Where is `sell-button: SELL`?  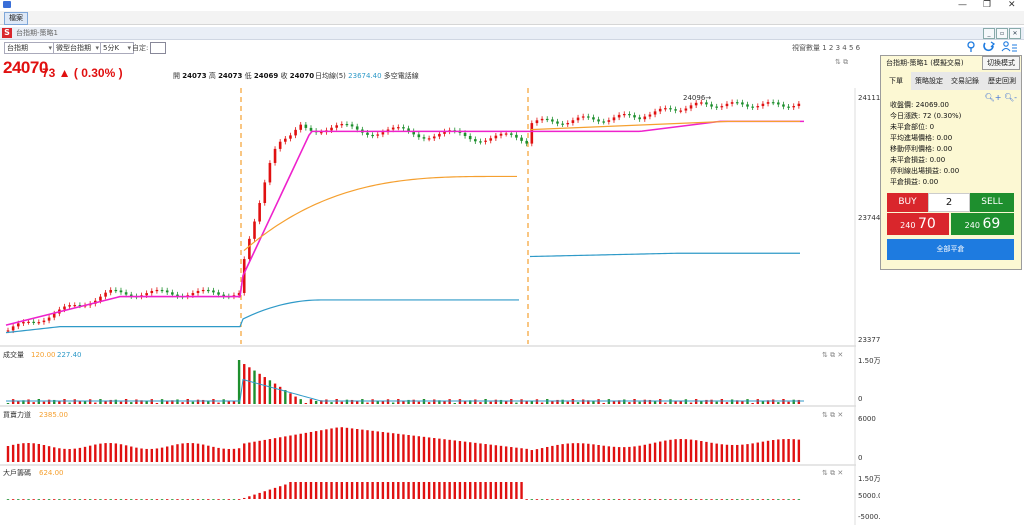
sell-button: SELL is located at coordinates (992, 202).